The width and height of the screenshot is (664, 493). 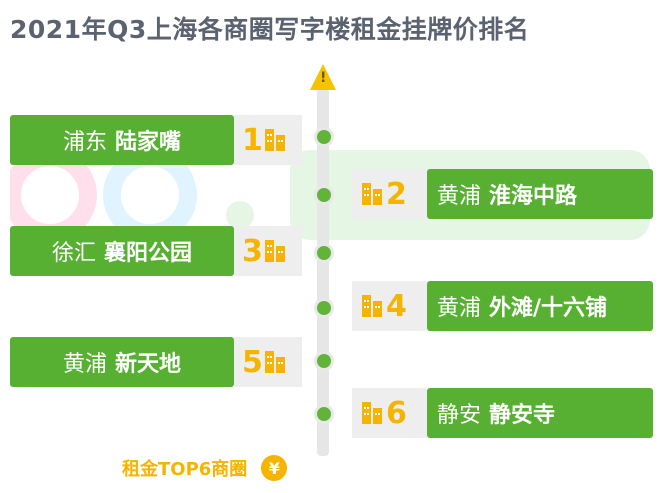 I want to click on rank-badge-1: 1, so click(x=268, y=140).